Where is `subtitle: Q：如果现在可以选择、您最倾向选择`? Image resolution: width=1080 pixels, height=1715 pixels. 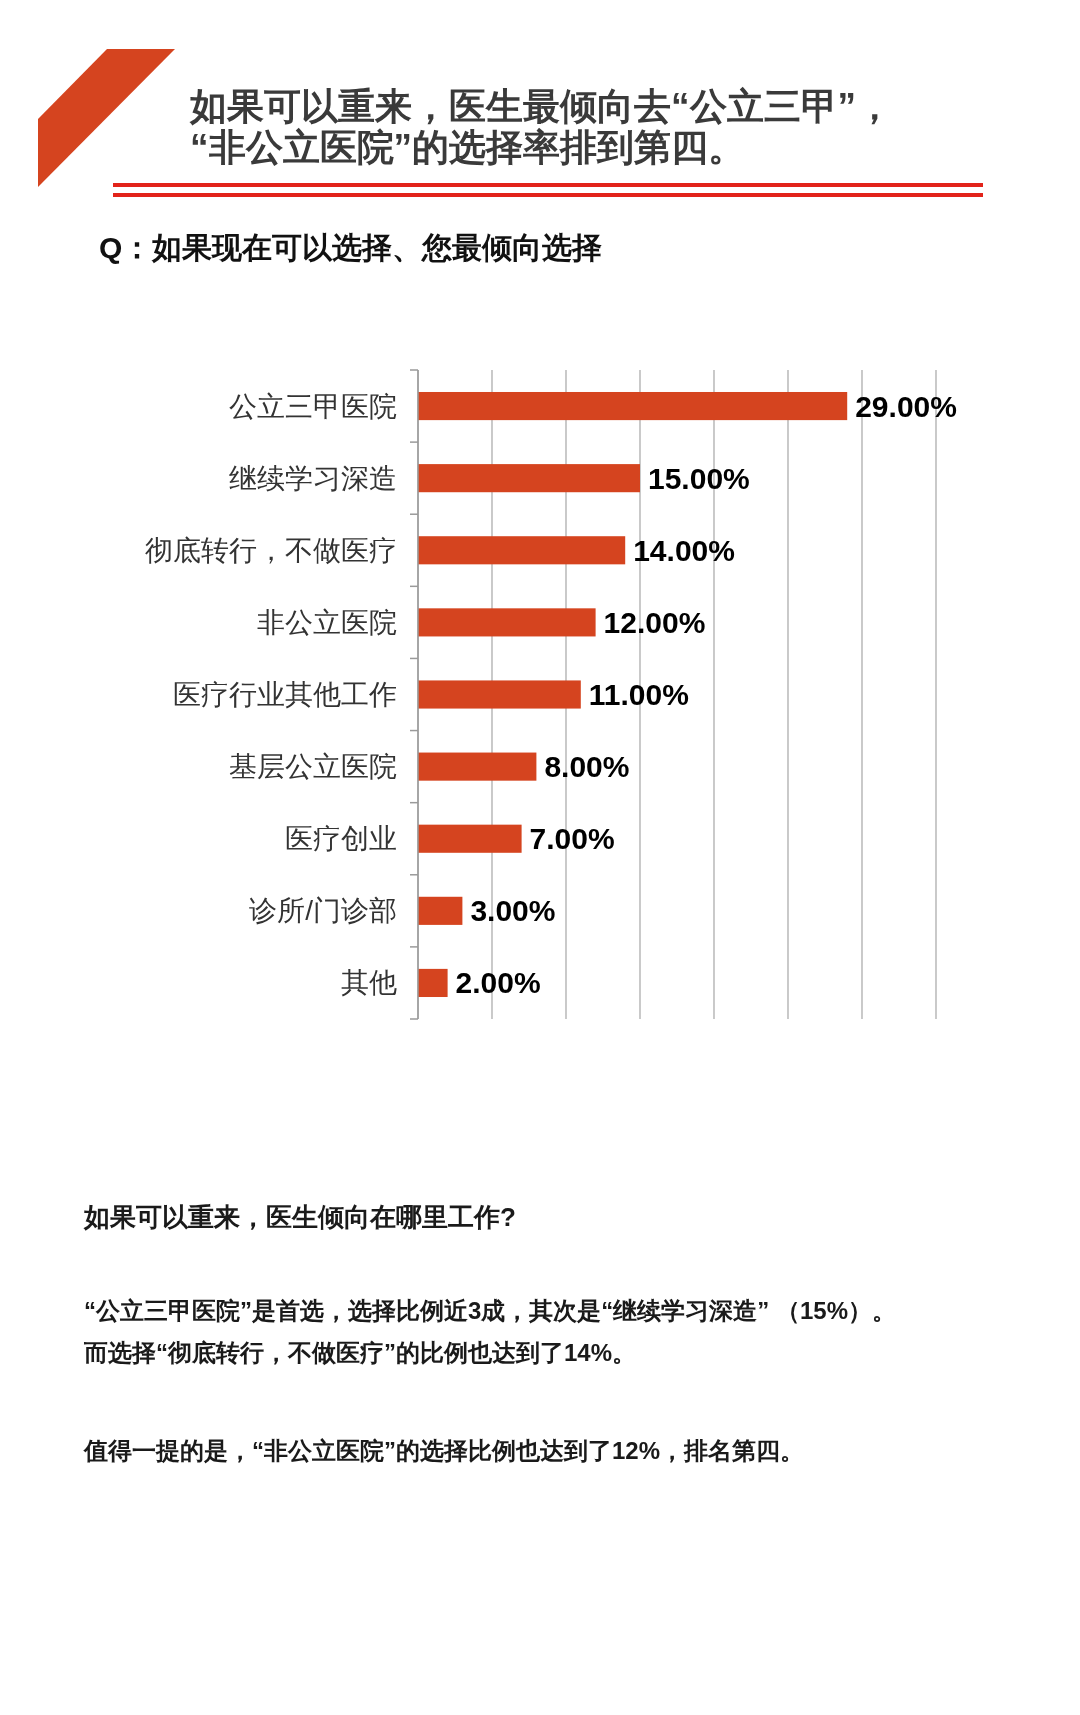
subtitle: Q：如果现在可以选择、您最倾向选择 is located at coordinates (351, 248).